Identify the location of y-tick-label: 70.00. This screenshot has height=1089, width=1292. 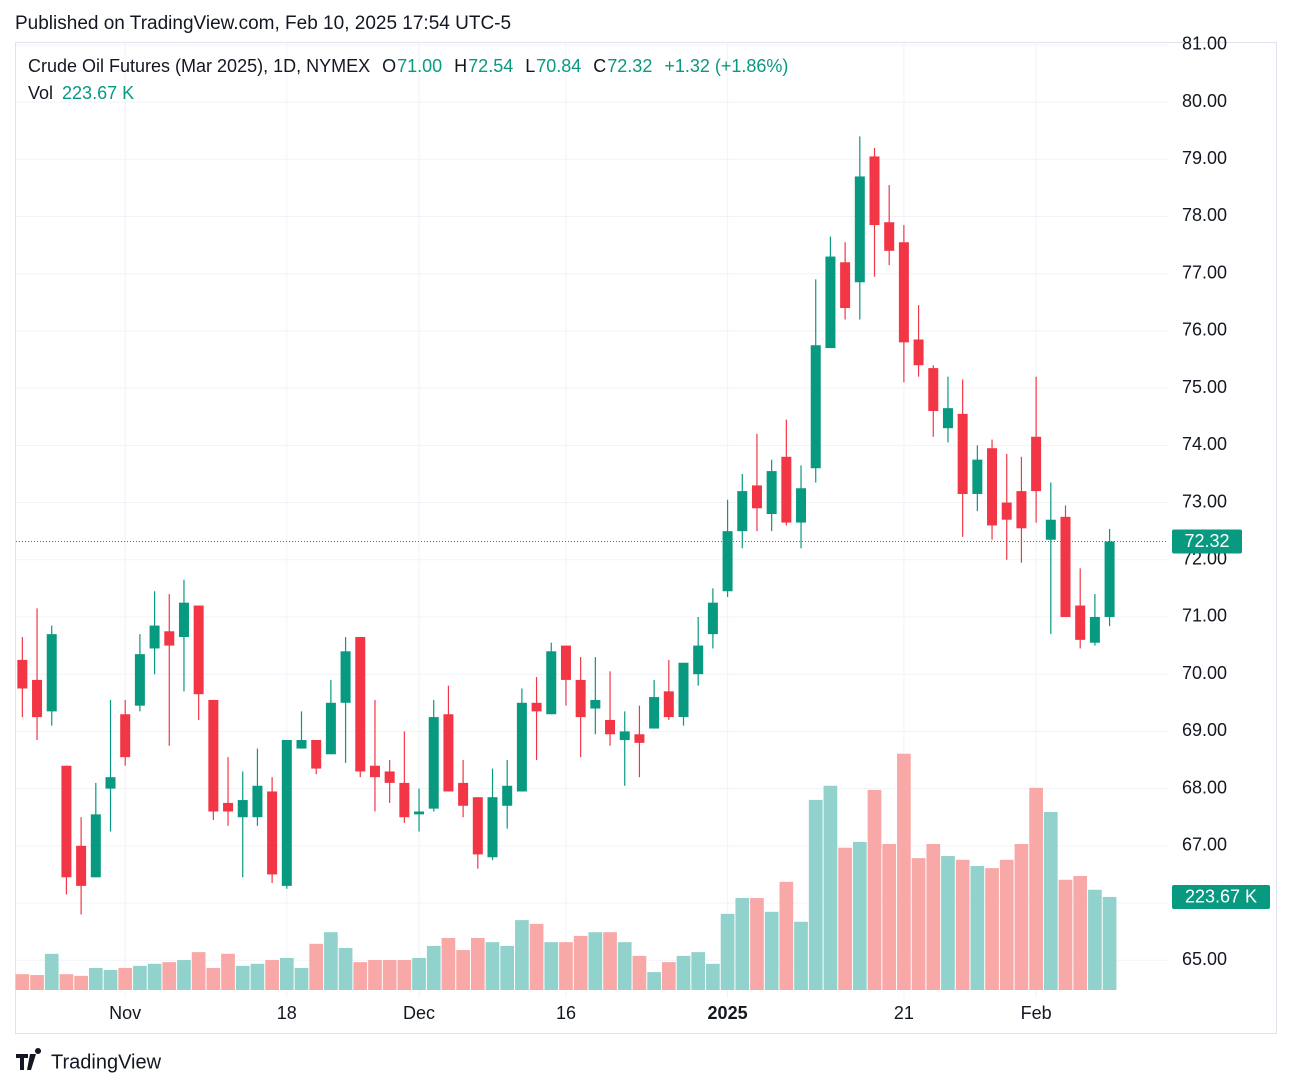
(1204, 673).